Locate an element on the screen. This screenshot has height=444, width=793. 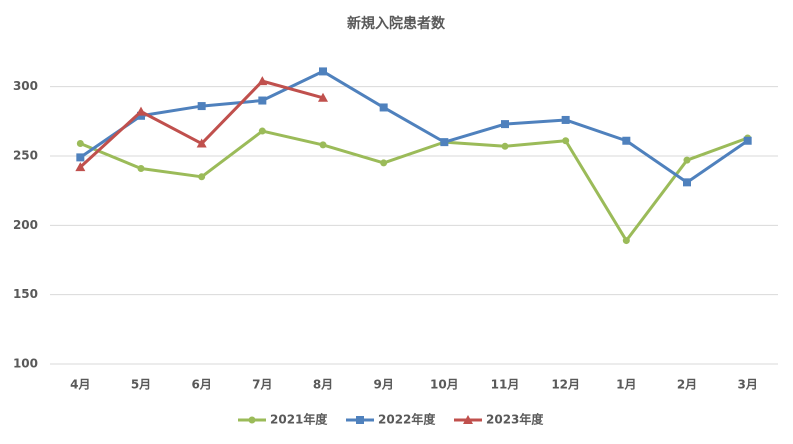
x-tick-label: 12月 is located at coordinates (565, 385).